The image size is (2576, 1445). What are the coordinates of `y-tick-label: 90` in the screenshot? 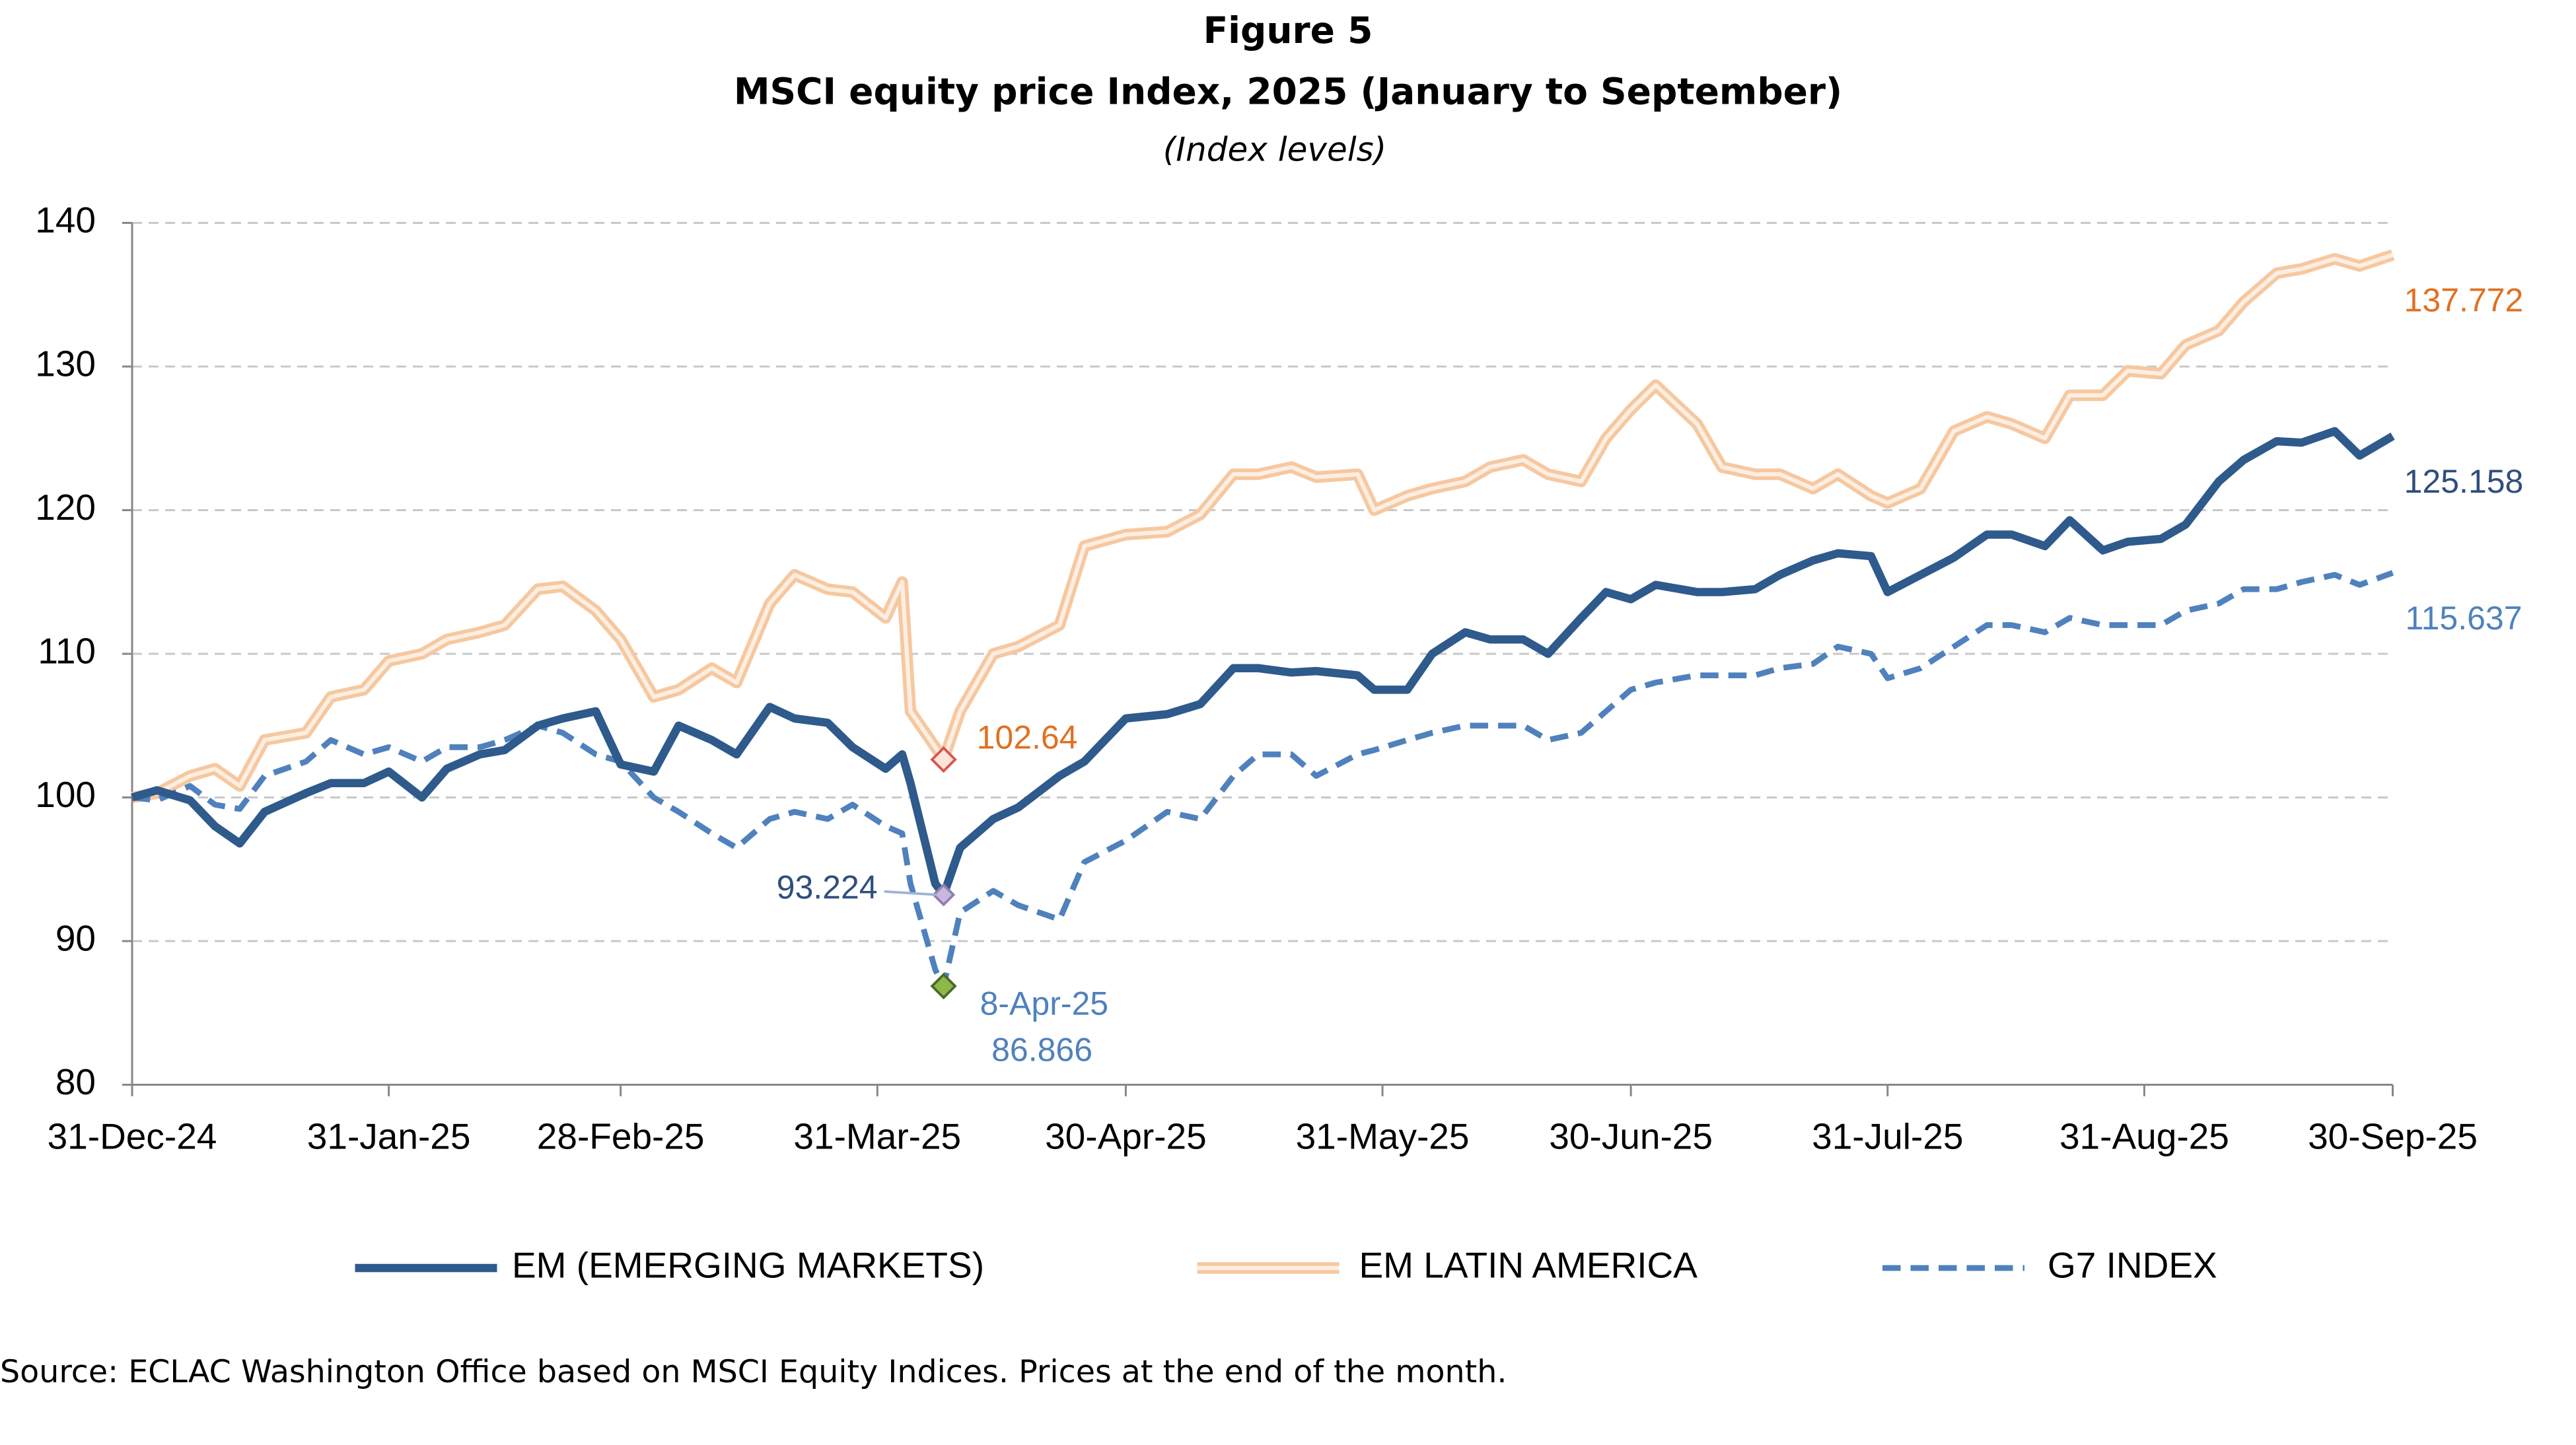 It's located at (76, 939).